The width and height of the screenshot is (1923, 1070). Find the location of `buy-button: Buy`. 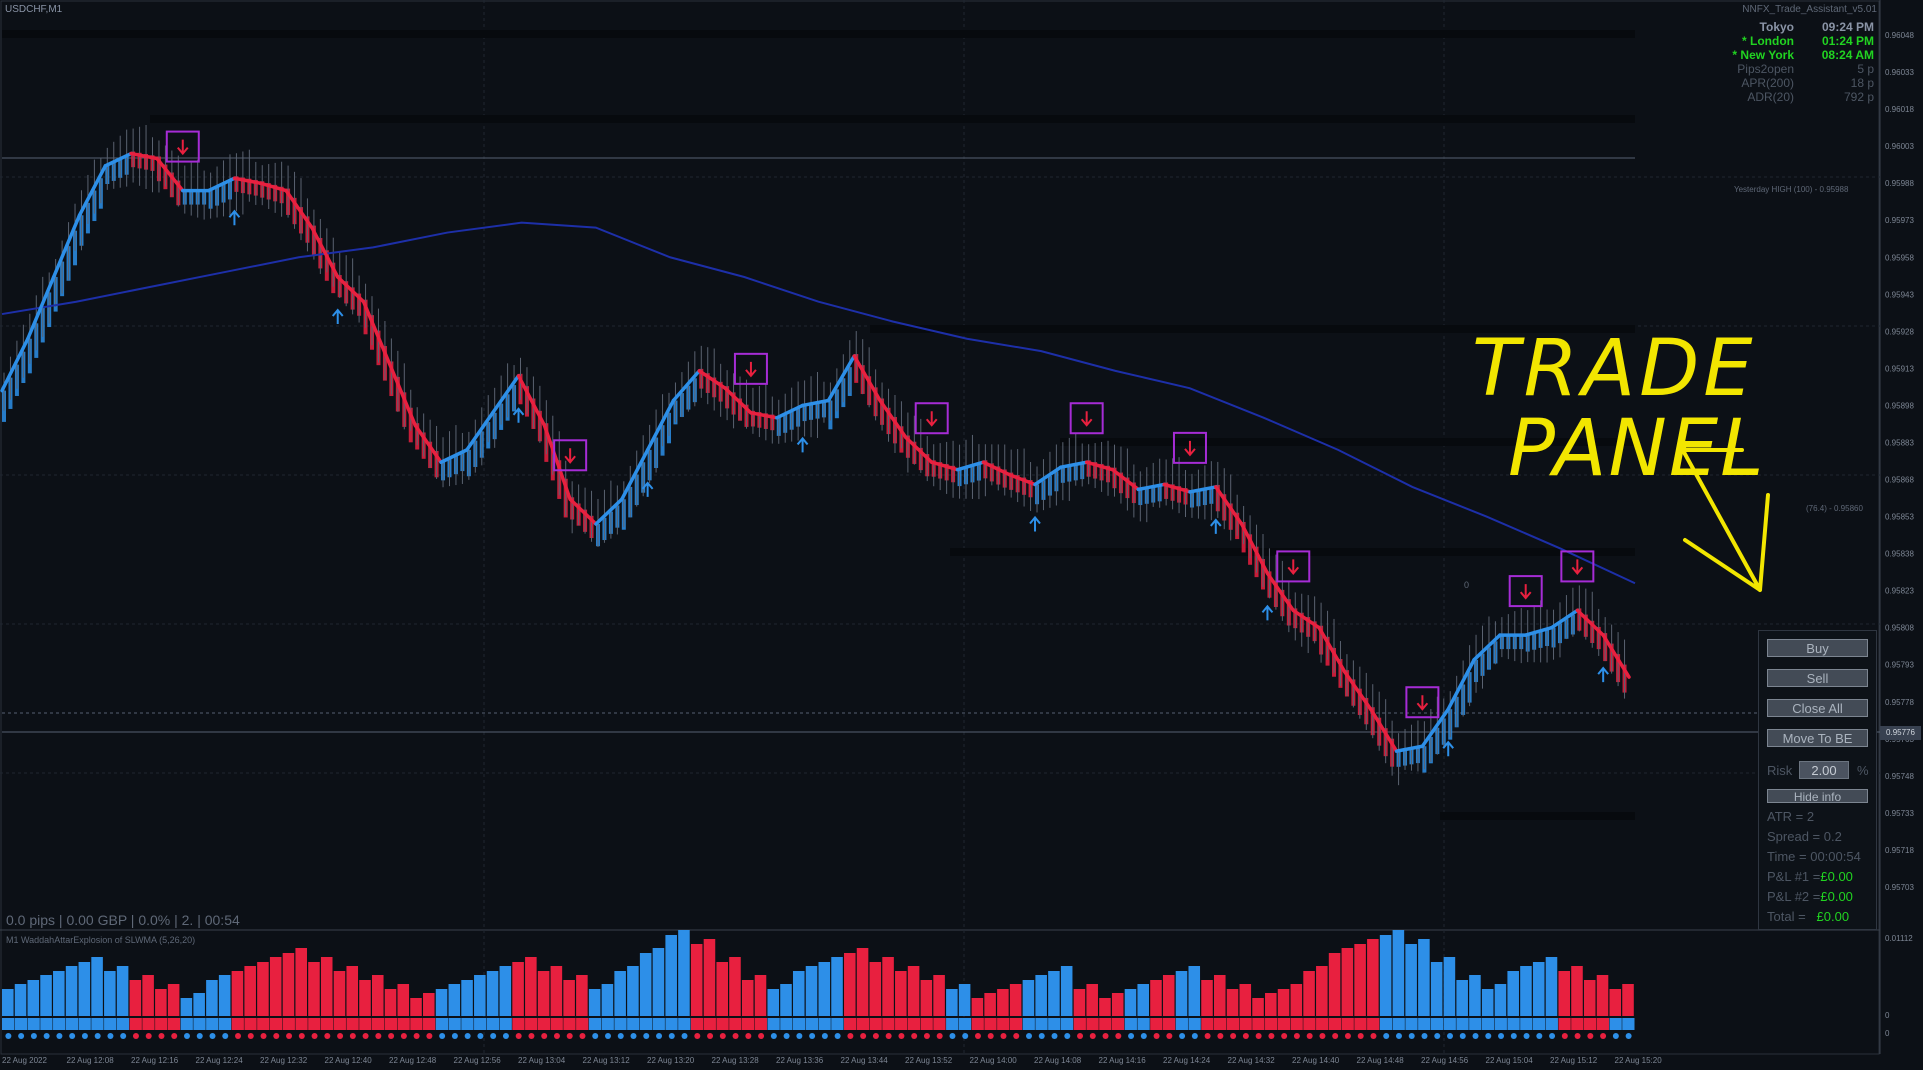

buy-button: Buy is located at coordinates (1817, 648).